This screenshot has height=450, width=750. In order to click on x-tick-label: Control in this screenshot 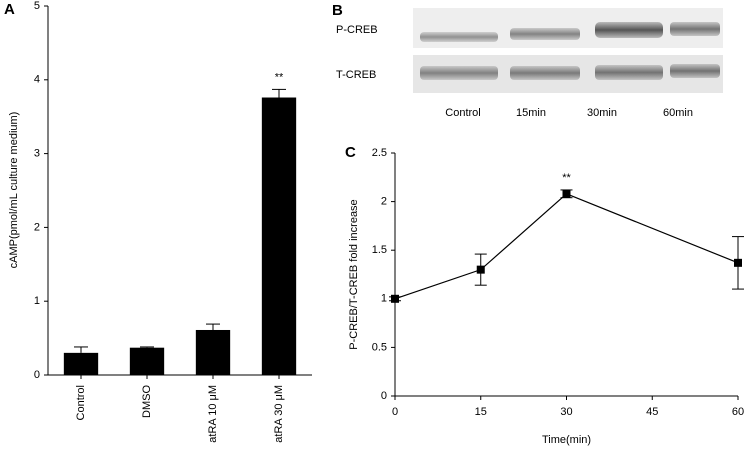, I will do `click(81, 402)`.